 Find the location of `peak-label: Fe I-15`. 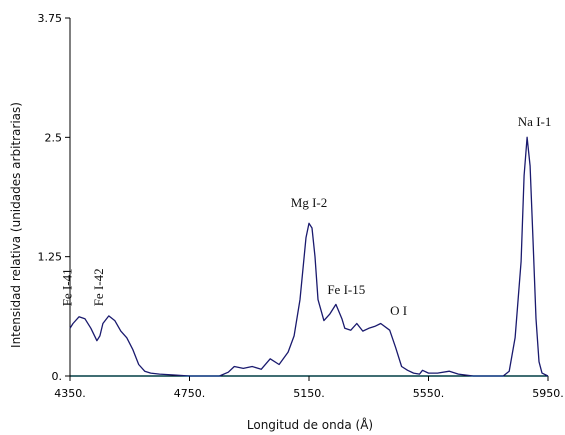

peak-label: Fe I-15 is located at coordinates (346, 289).